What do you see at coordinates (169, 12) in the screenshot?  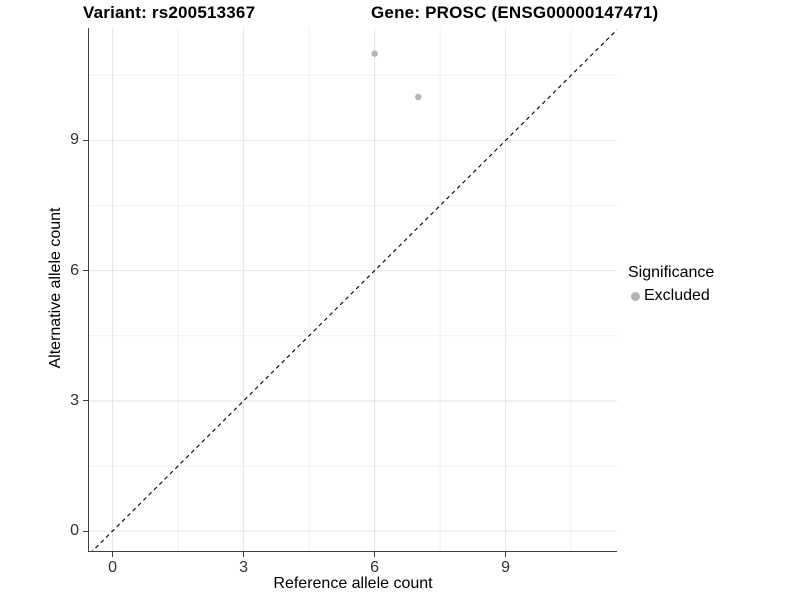 I see `plot-title-variant: Variant: rs200513367` at bounding box center [169, 12].